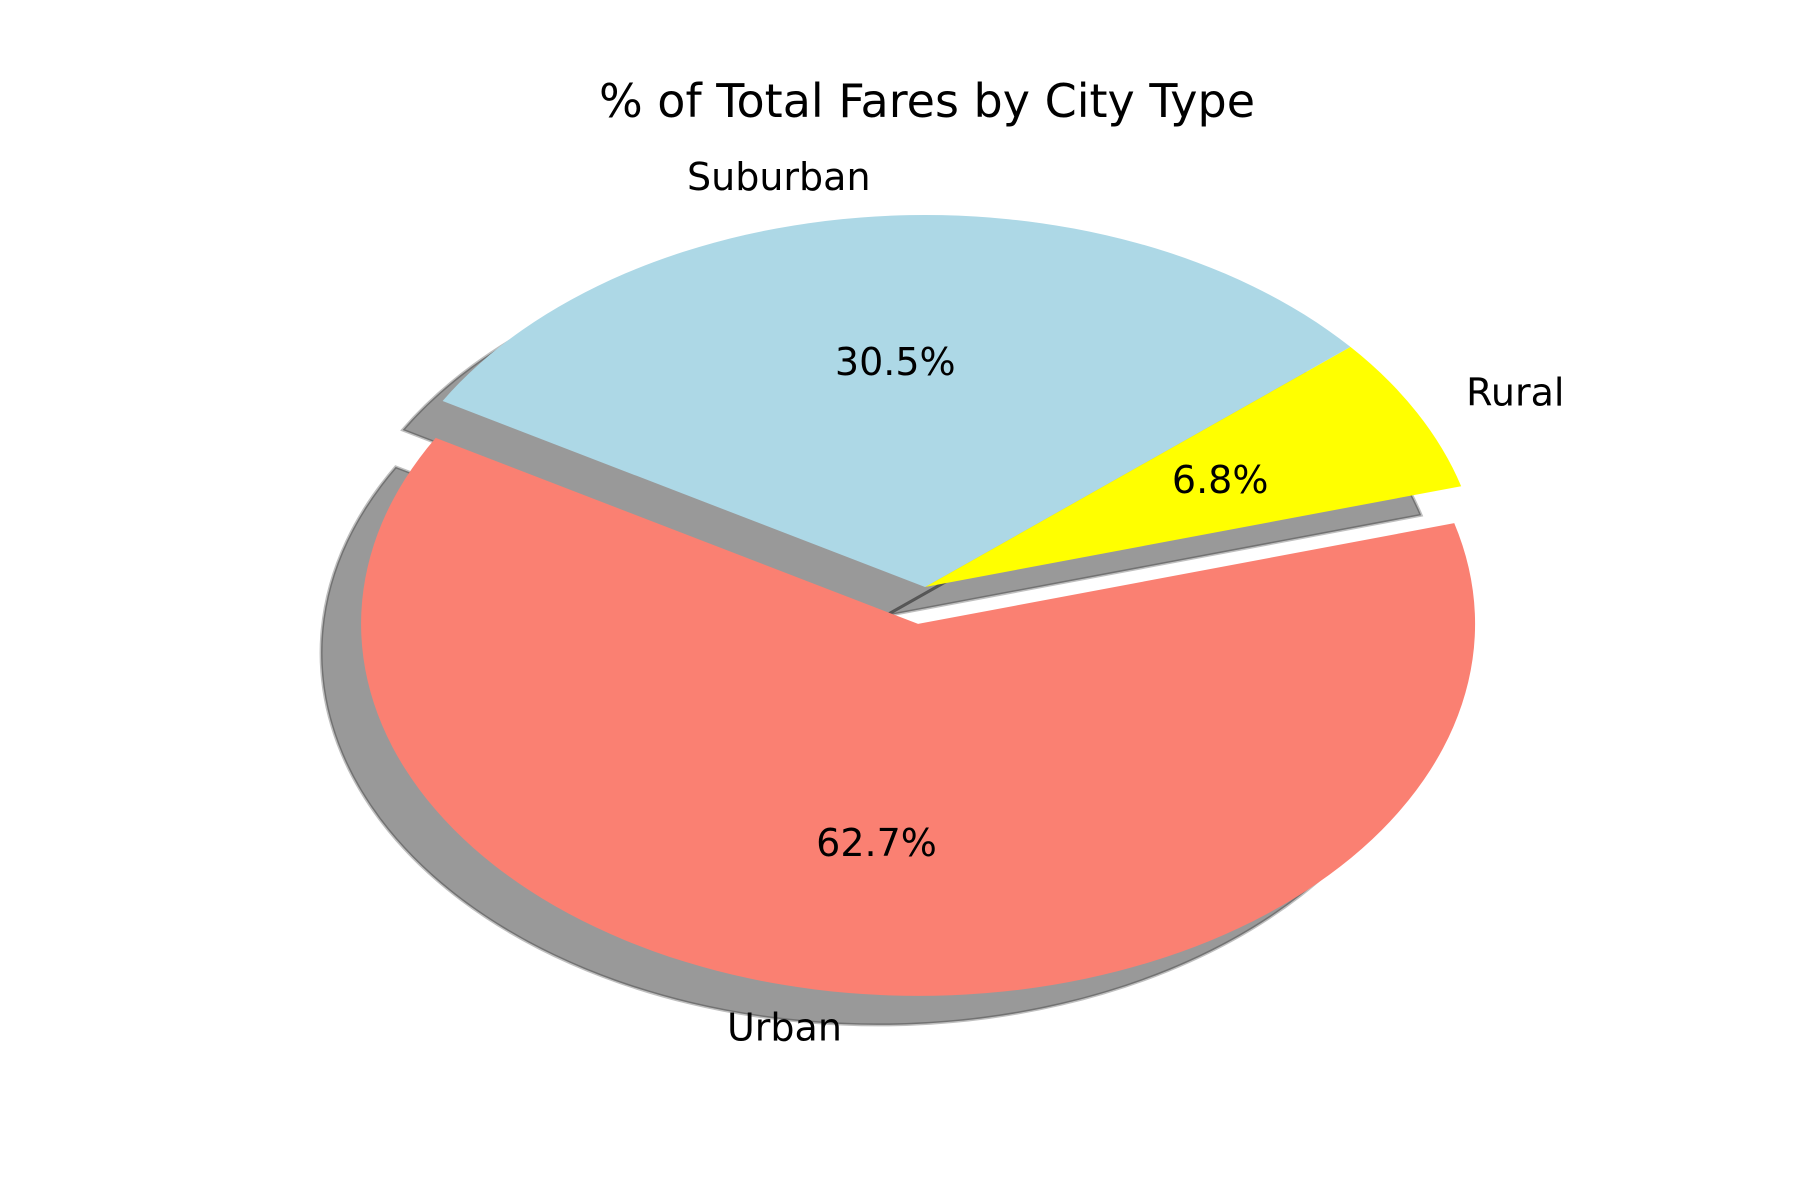 This screenshot has width=1800, height=1200. What do you see at coordinates (895, 362) in the screenshot?
I see `pct-label-suburban: 30.5%` at bounding box center [895, 362].